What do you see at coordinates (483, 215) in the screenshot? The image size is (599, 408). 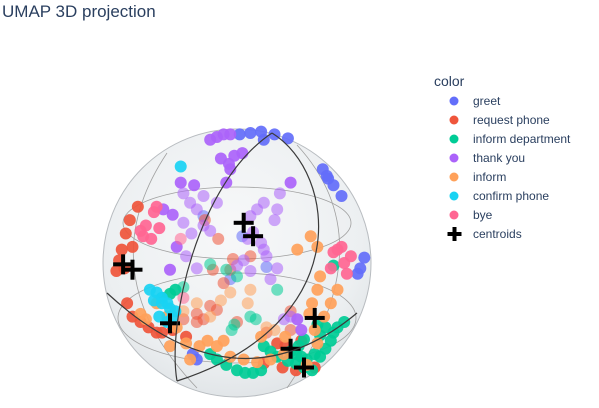 I see `legend-label: bye` at bounding box center [483, 215].